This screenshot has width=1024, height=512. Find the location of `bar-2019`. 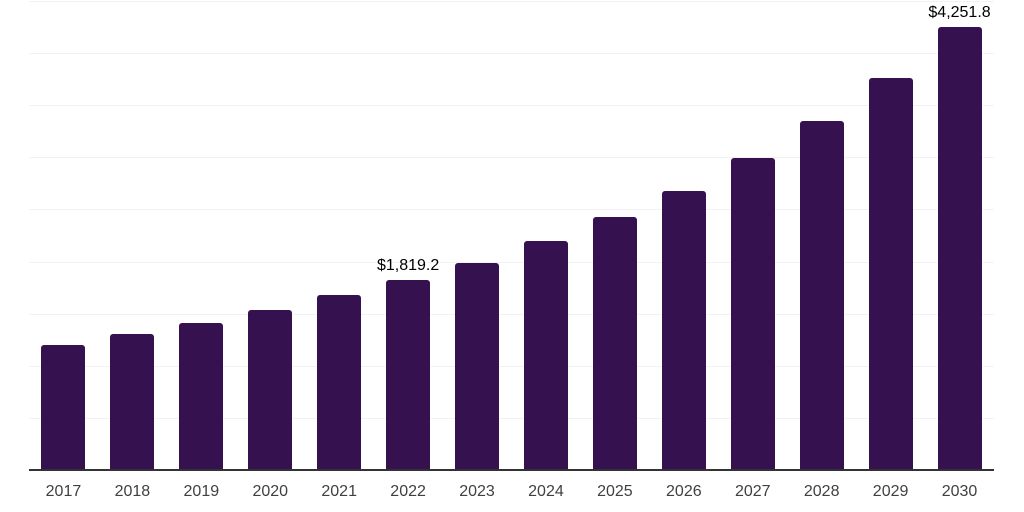

bar-2019 is located at coordinates (201, 396).